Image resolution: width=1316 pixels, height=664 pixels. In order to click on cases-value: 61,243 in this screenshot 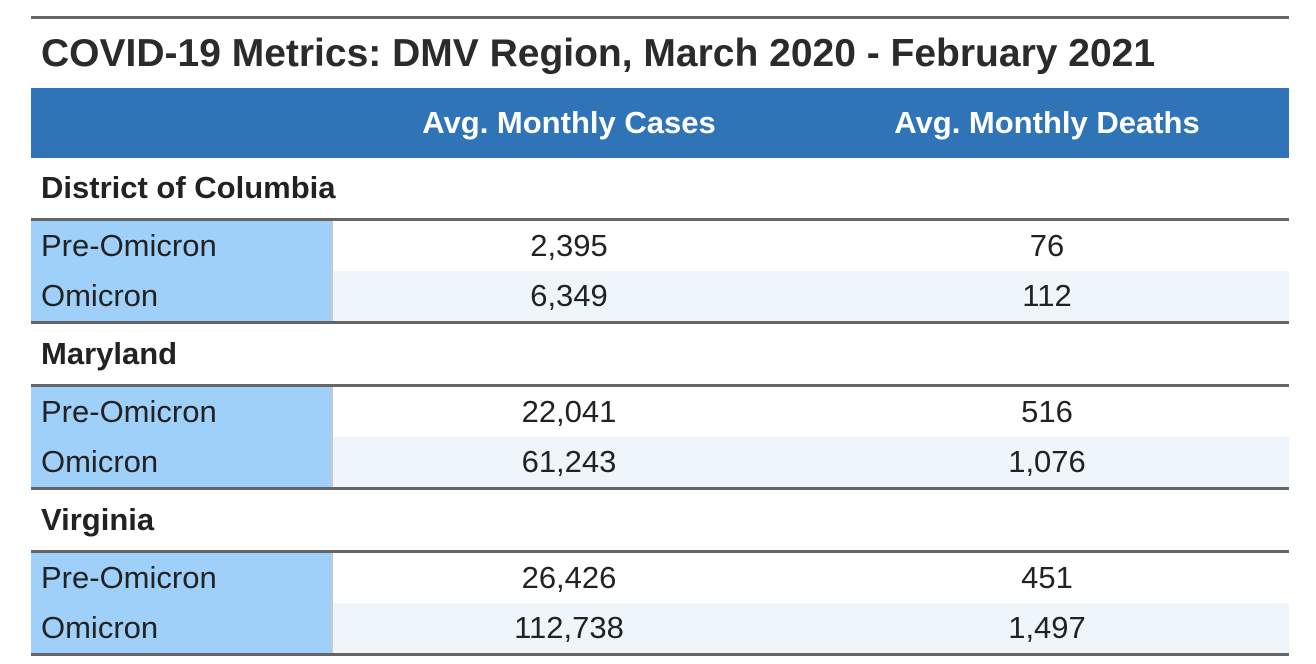, I will do `click(569, 462)`.